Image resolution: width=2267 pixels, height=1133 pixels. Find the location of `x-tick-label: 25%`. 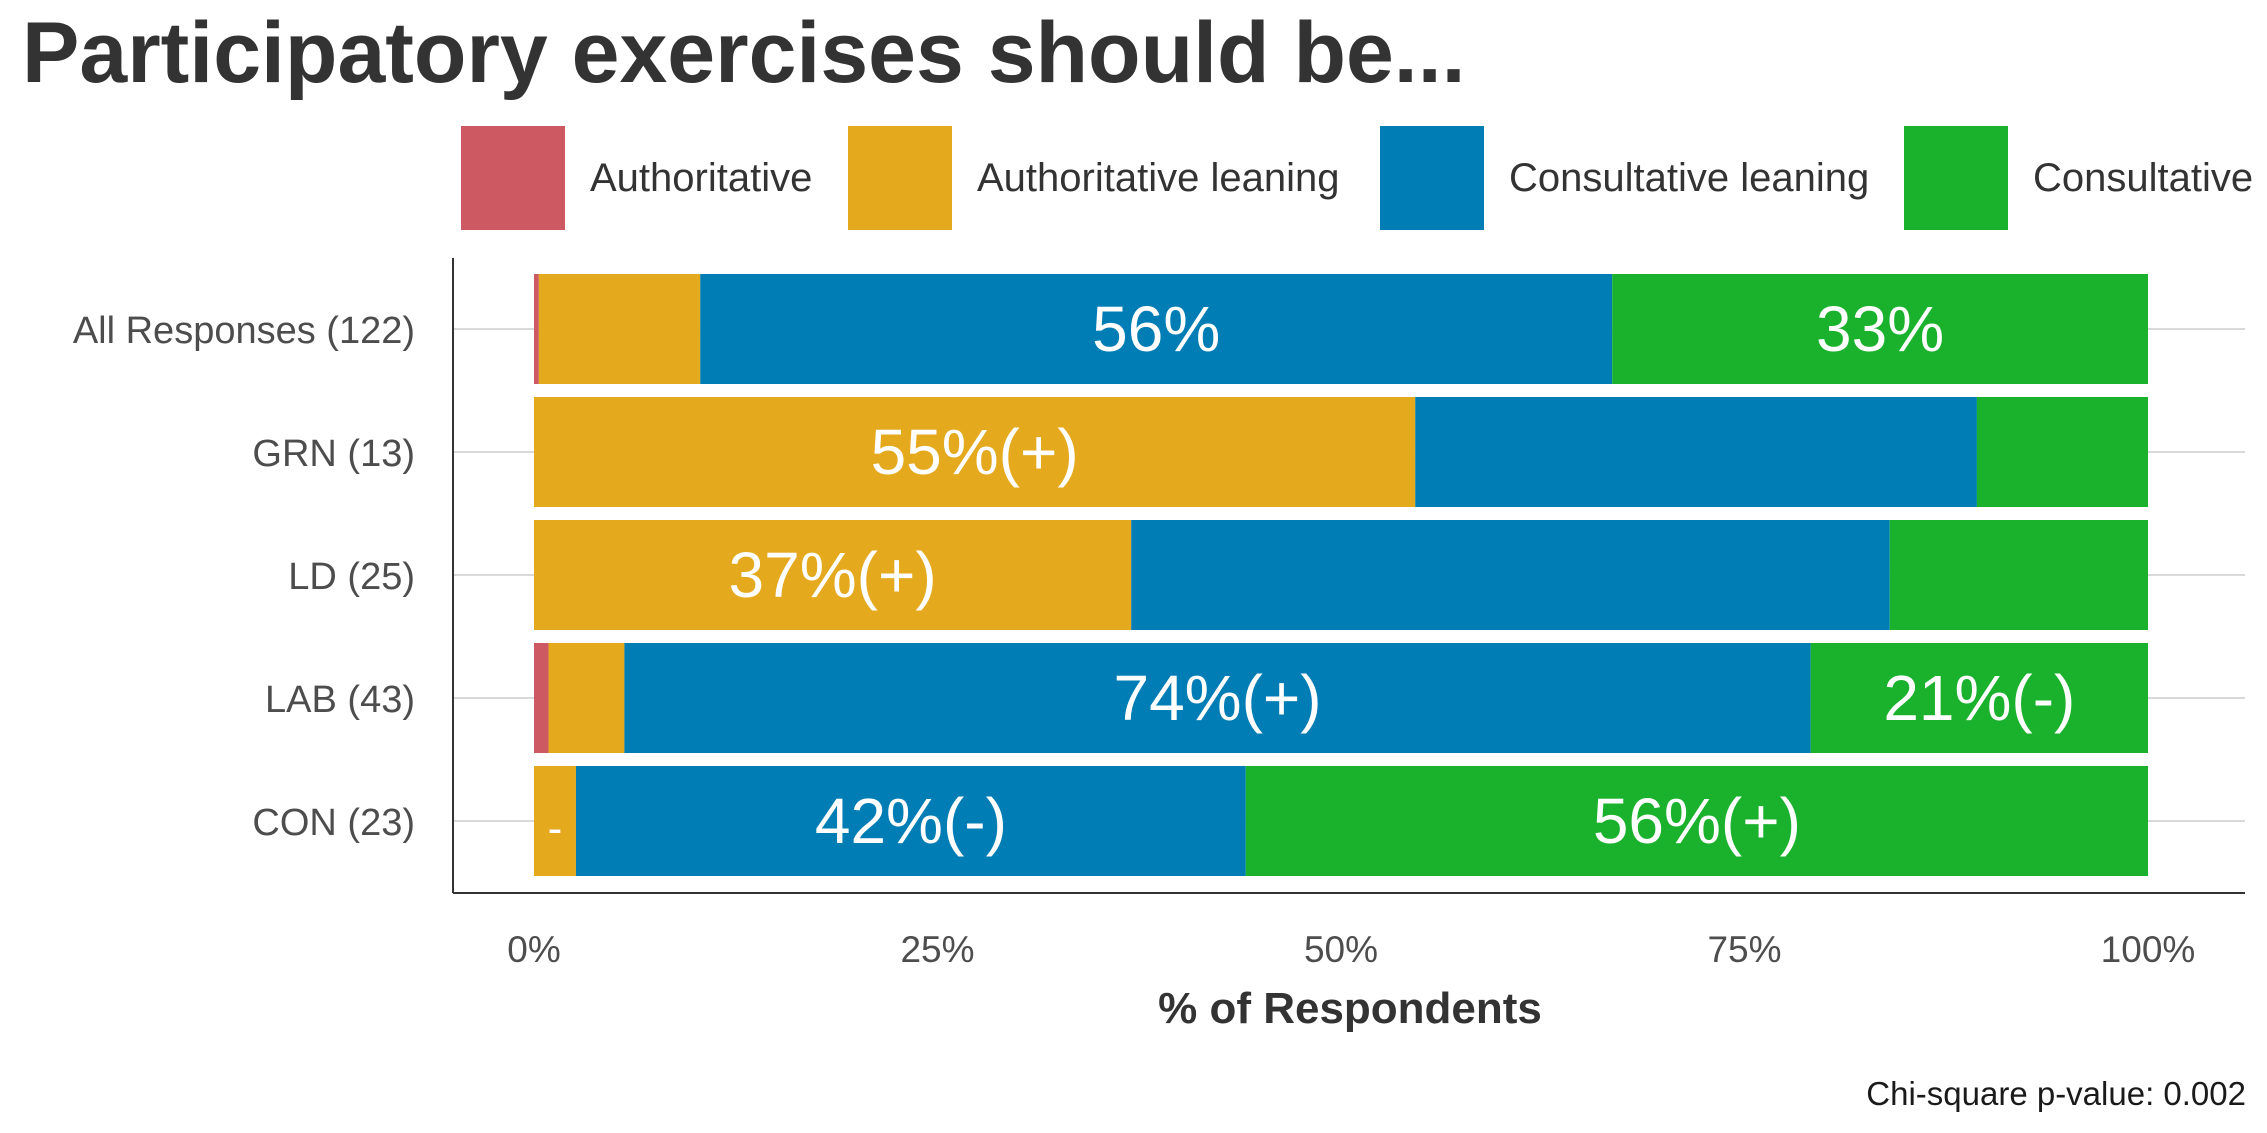

x-tick-label: 25% is located at coordinates (937, 949).